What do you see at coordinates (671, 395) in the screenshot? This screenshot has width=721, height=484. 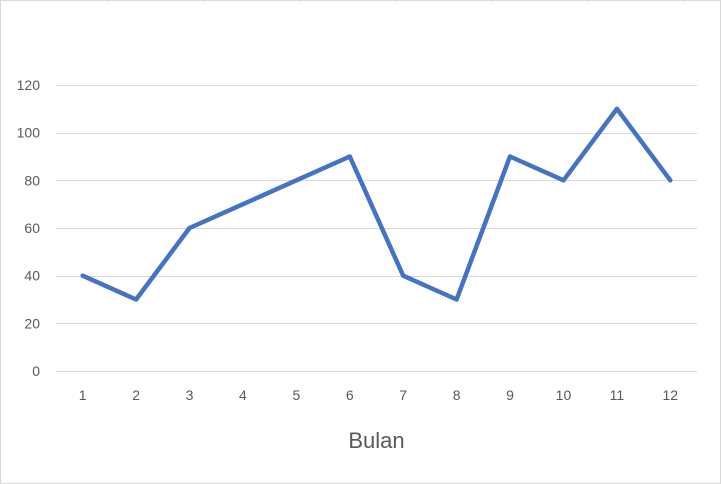 I see `x-tick-label: 12` at bounding box center [671, 395].